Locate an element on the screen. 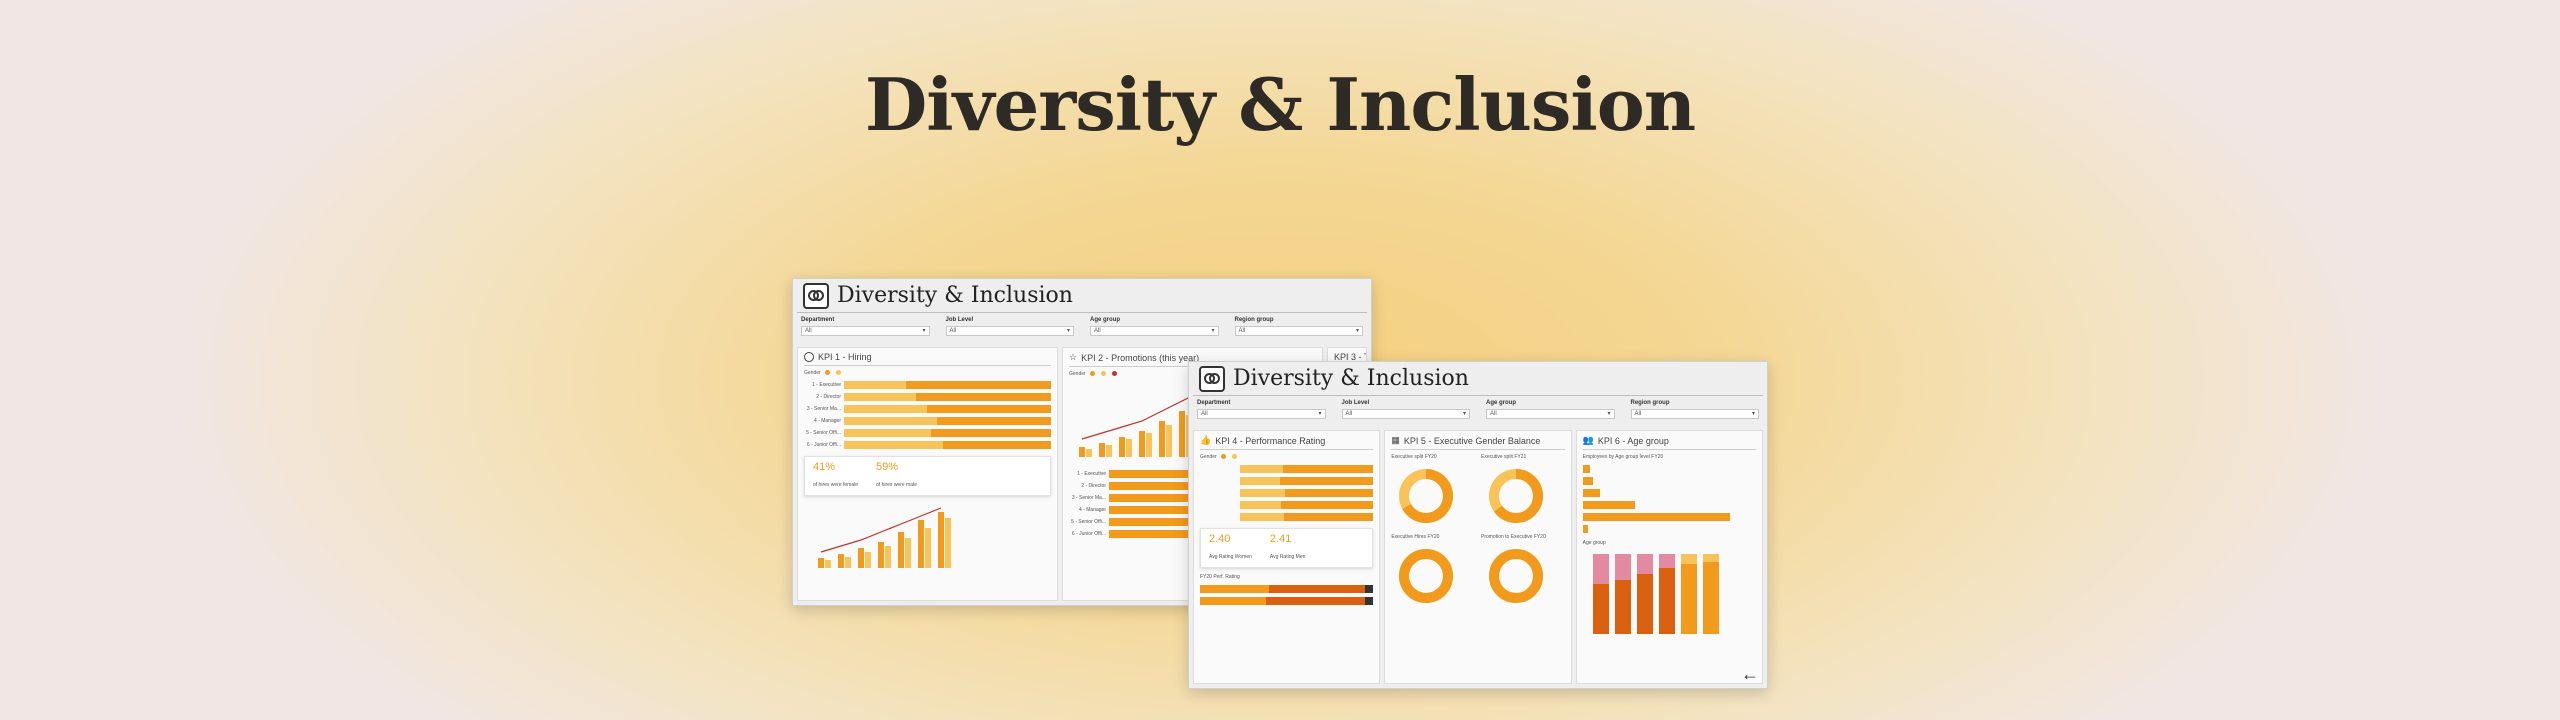  search-icon is located at coordinates (809, 357).